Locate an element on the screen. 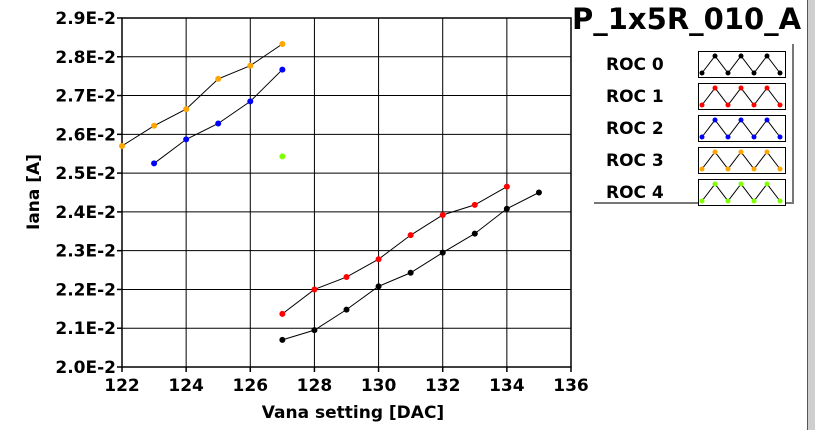 Image resolution: width=815 pixels, height=430 pixels. legend-entry: ROC 1 is located at coordinates (694, 97).